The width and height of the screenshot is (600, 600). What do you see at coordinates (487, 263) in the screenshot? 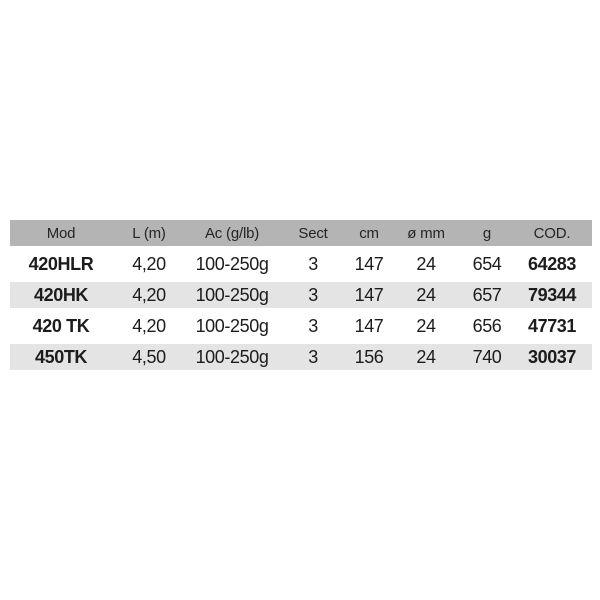
I see `cell-weight-g: 654` at bounding box center [487, 263].